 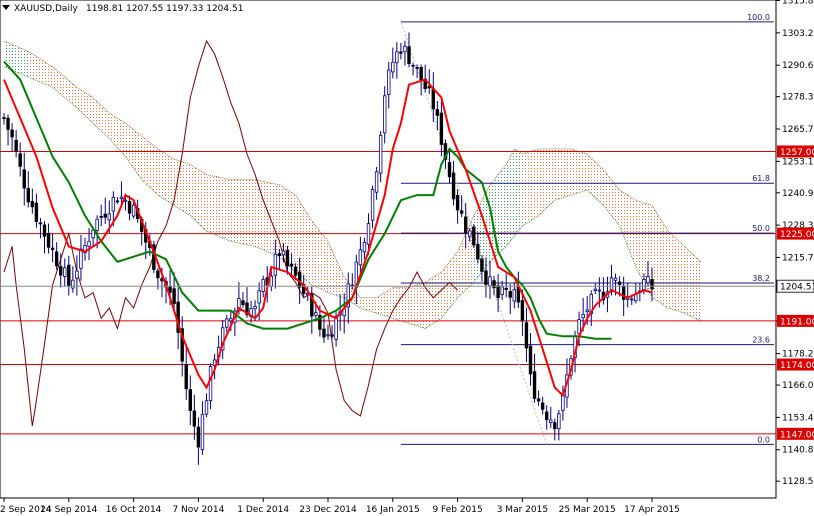 I want to click on x-tick-label: 23 Dec 2014, so click(x=328, y=510).